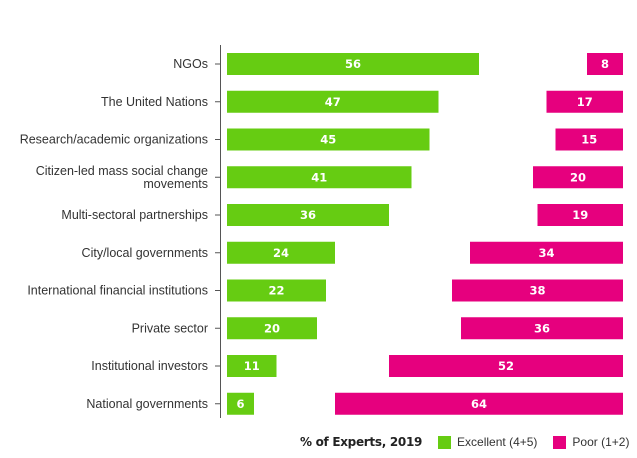  What do you see at coordinates (117, 291) in the screenshot?
I see `category-label: International financial institutions` at bounding box center [117, 291].